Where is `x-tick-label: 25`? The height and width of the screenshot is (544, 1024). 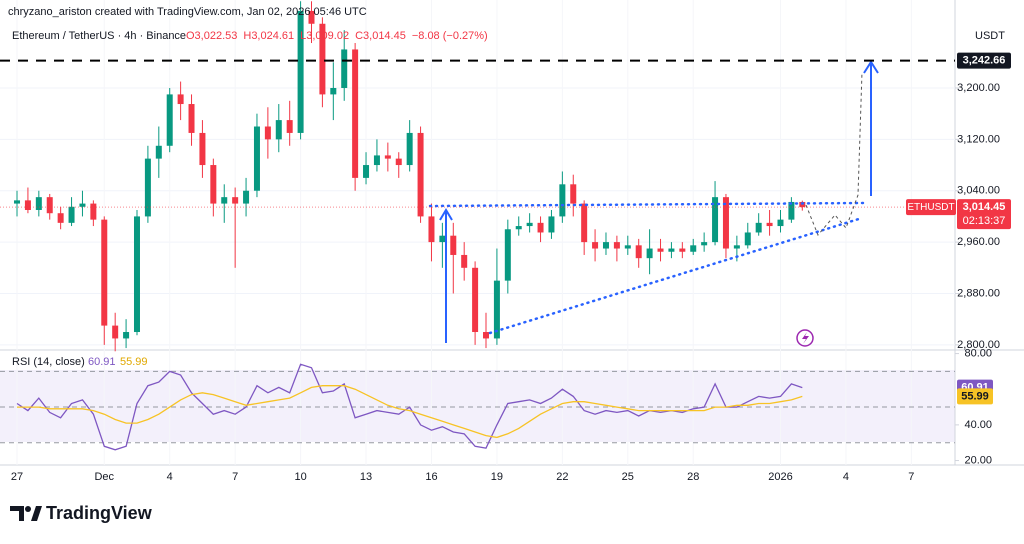
x-tick-label: 25 is located at coordinates (628, 477).